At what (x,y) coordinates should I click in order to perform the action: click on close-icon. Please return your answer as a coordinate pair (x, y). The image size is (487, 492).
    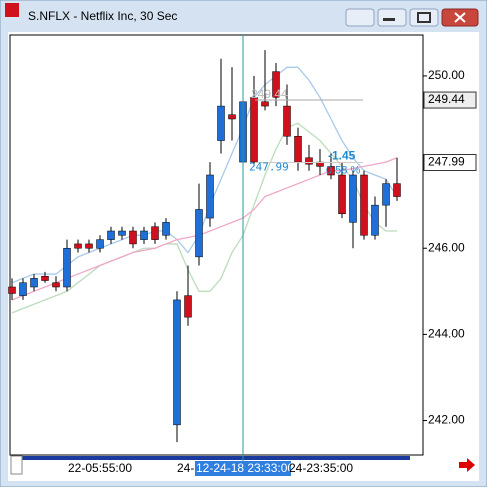
    Looking at the image, I should click on (460, 17).